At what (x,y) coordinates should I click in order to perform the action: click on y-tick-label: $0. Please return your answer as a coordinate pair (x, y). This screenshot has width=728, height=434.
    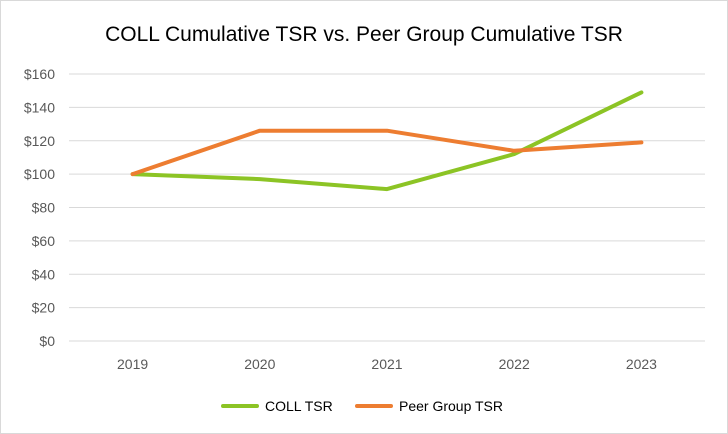
    Looking at the image, I should click on (47, 341).